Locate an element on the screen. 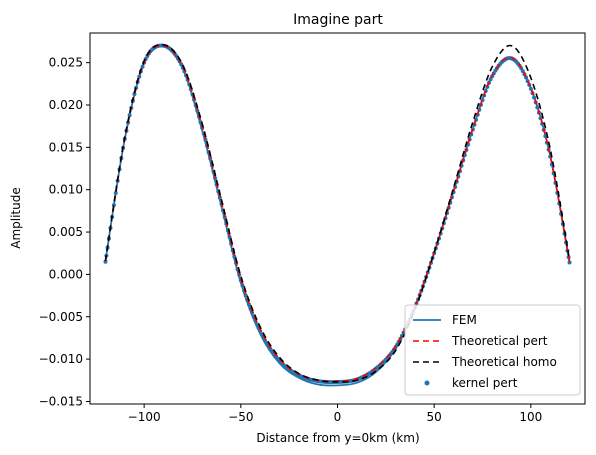 This screenshot has height=455, width=596. legend-marker is located at coordinates (427, 383).